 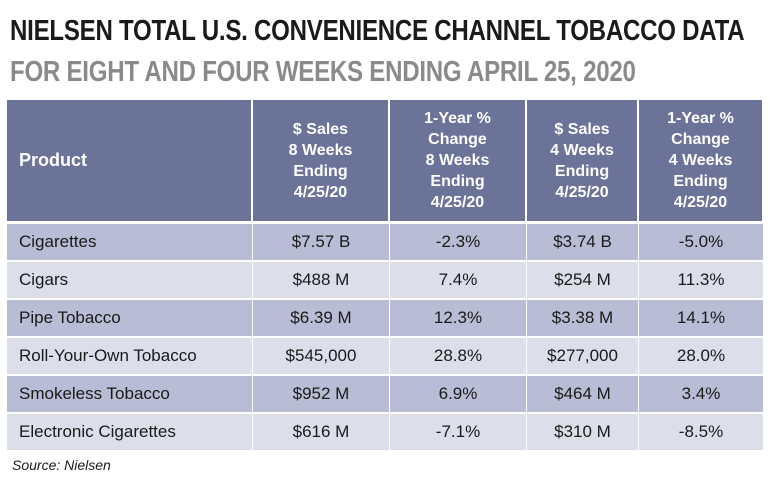 I want to click on row-change-4-weeks: 3.4%, so click(x=701, y=395).